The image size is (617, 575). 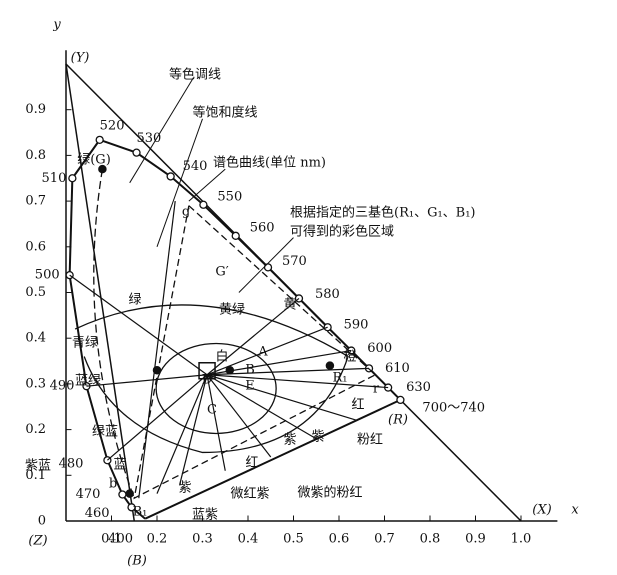 What do you see at coordinates (329, 493) in the screenshot?
I see `label: 微紫的粉红` at bounding box center [329, 493].